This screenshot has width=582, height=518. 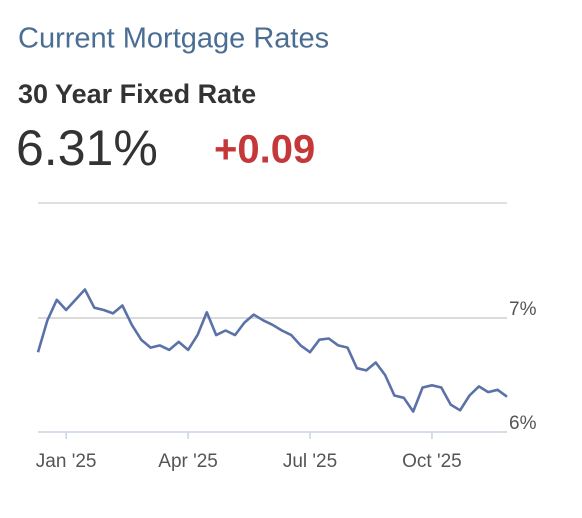 I want to click on x-tick-label: Jan '25, so click(x=66, y=461).